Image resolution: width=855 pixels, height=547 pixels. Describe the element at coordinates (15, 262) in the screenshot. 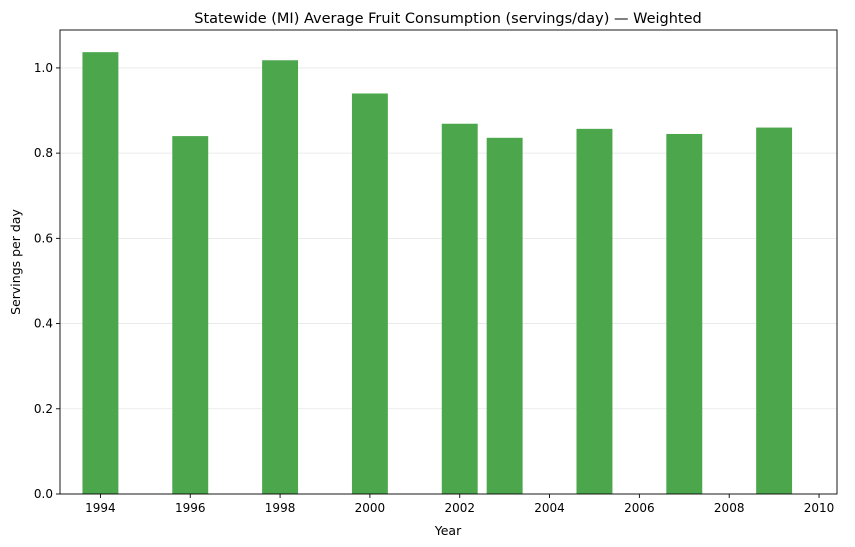

I see `y-axis-label: Servings per day` at that location.